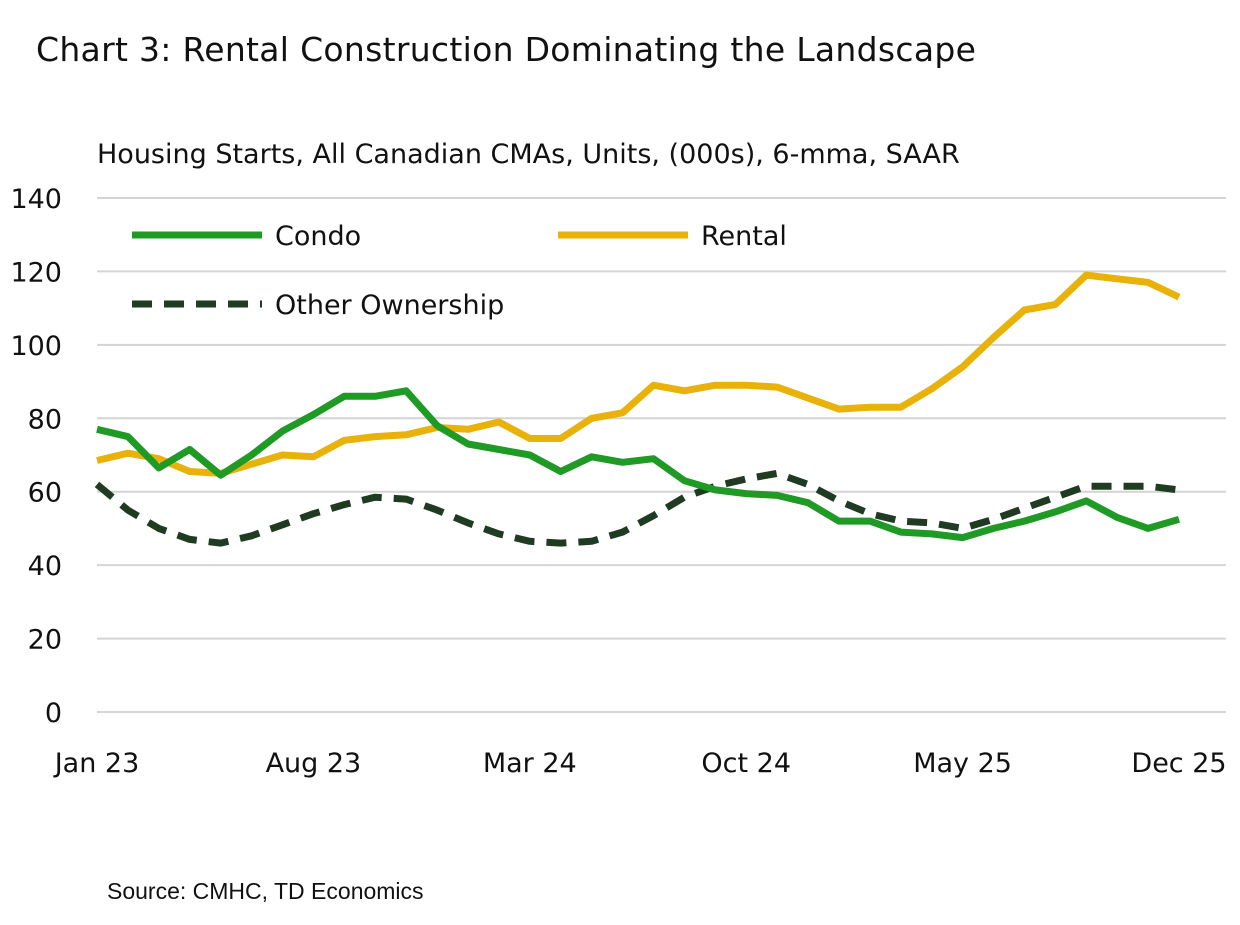 The height and width of the screenshot is (925, 1240). Describe the element at coordinates (45, 419) in the screenshot. I see `y-tick-label: 80` at that location.